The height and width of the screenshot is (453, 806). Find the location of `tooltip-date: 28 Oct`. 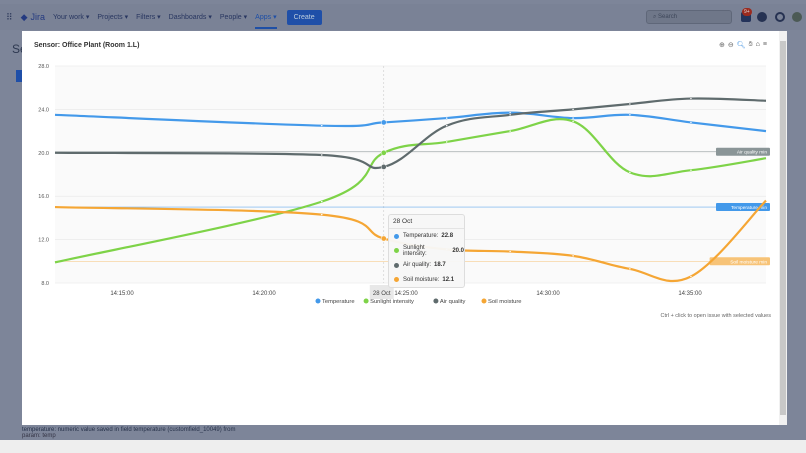

tooltip-date: 28 Oct is located at coordinates (426, 222).